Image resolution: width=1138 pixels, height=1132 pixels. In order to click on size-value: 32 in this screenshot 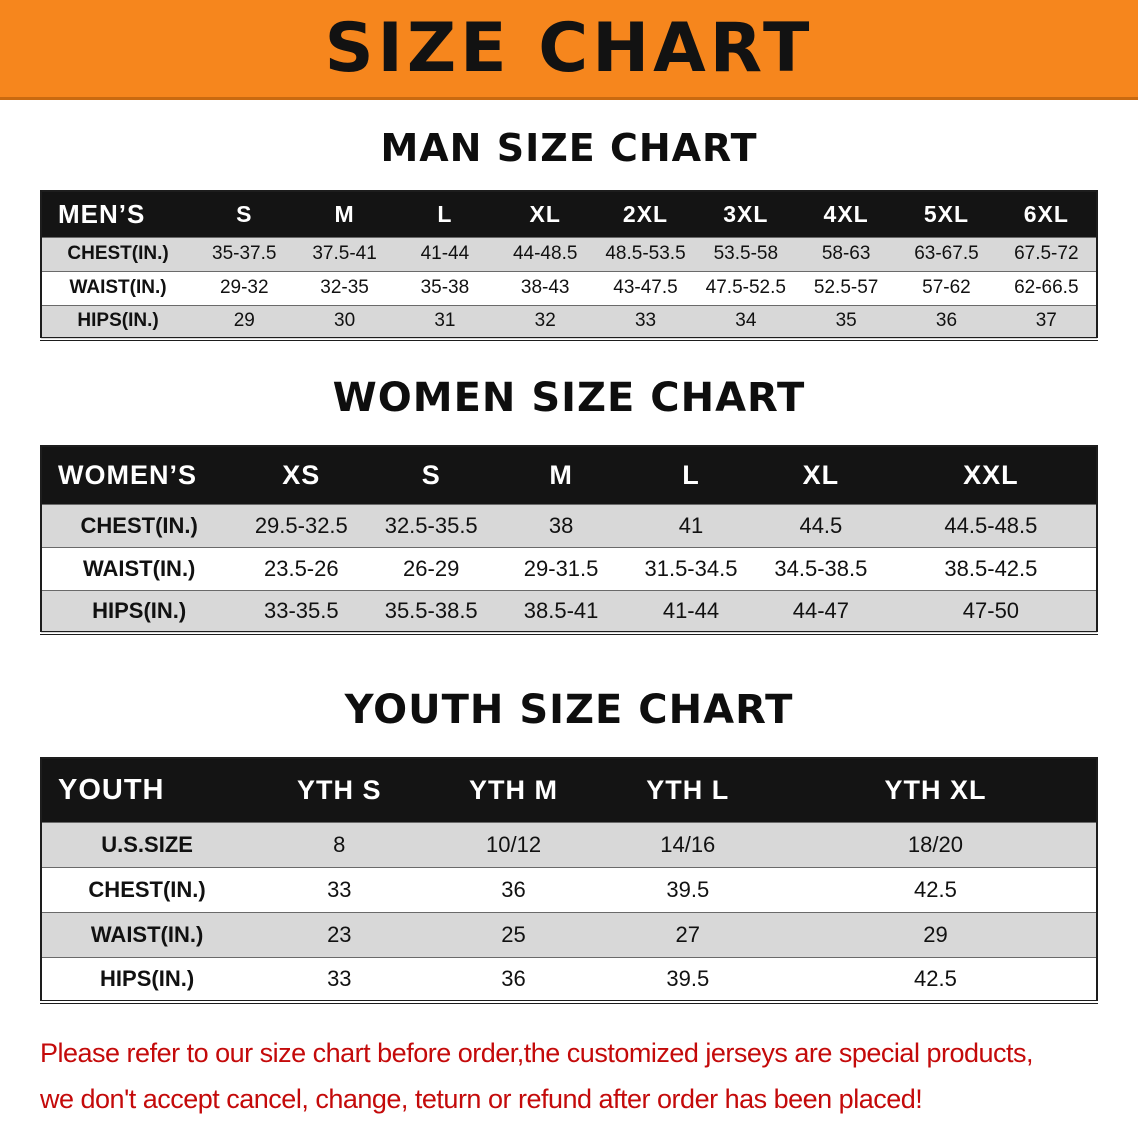, I will do `click(545, 321)`.